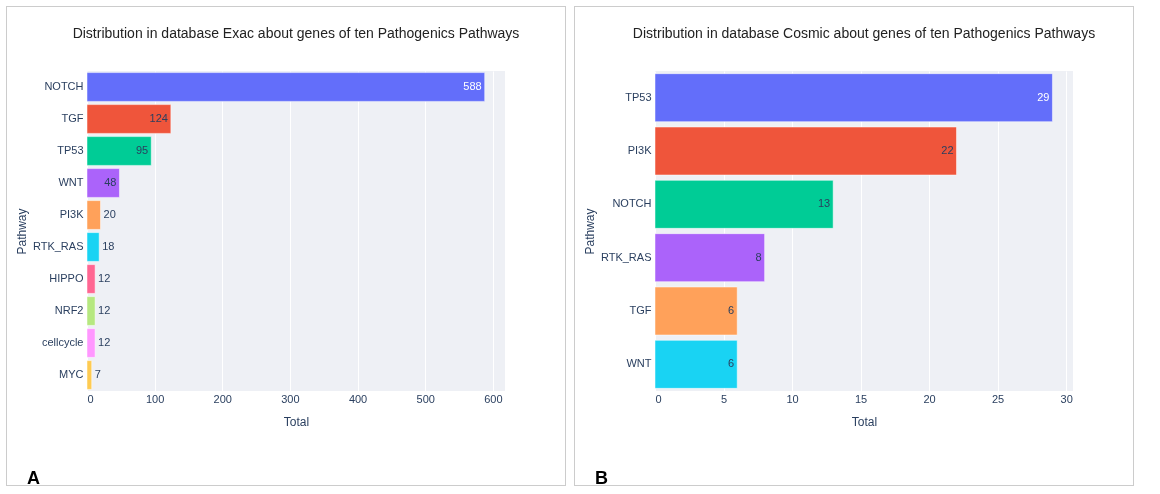 This screenshot has width=1160, height=494. What do you see at coordinates (601, 478) in the screenshot?
I see `text: B` at bounding box center [601, 478].